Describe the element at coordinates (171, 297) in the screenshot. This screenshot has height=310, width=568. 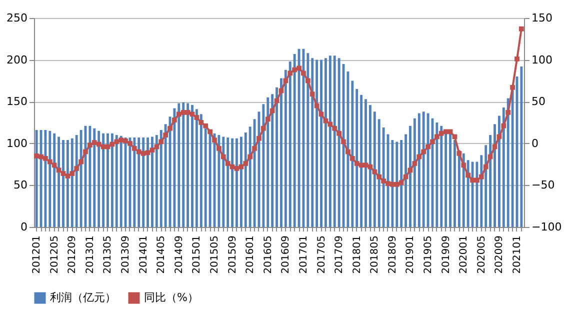
I see `legend-label: 同比（%）` at that location.